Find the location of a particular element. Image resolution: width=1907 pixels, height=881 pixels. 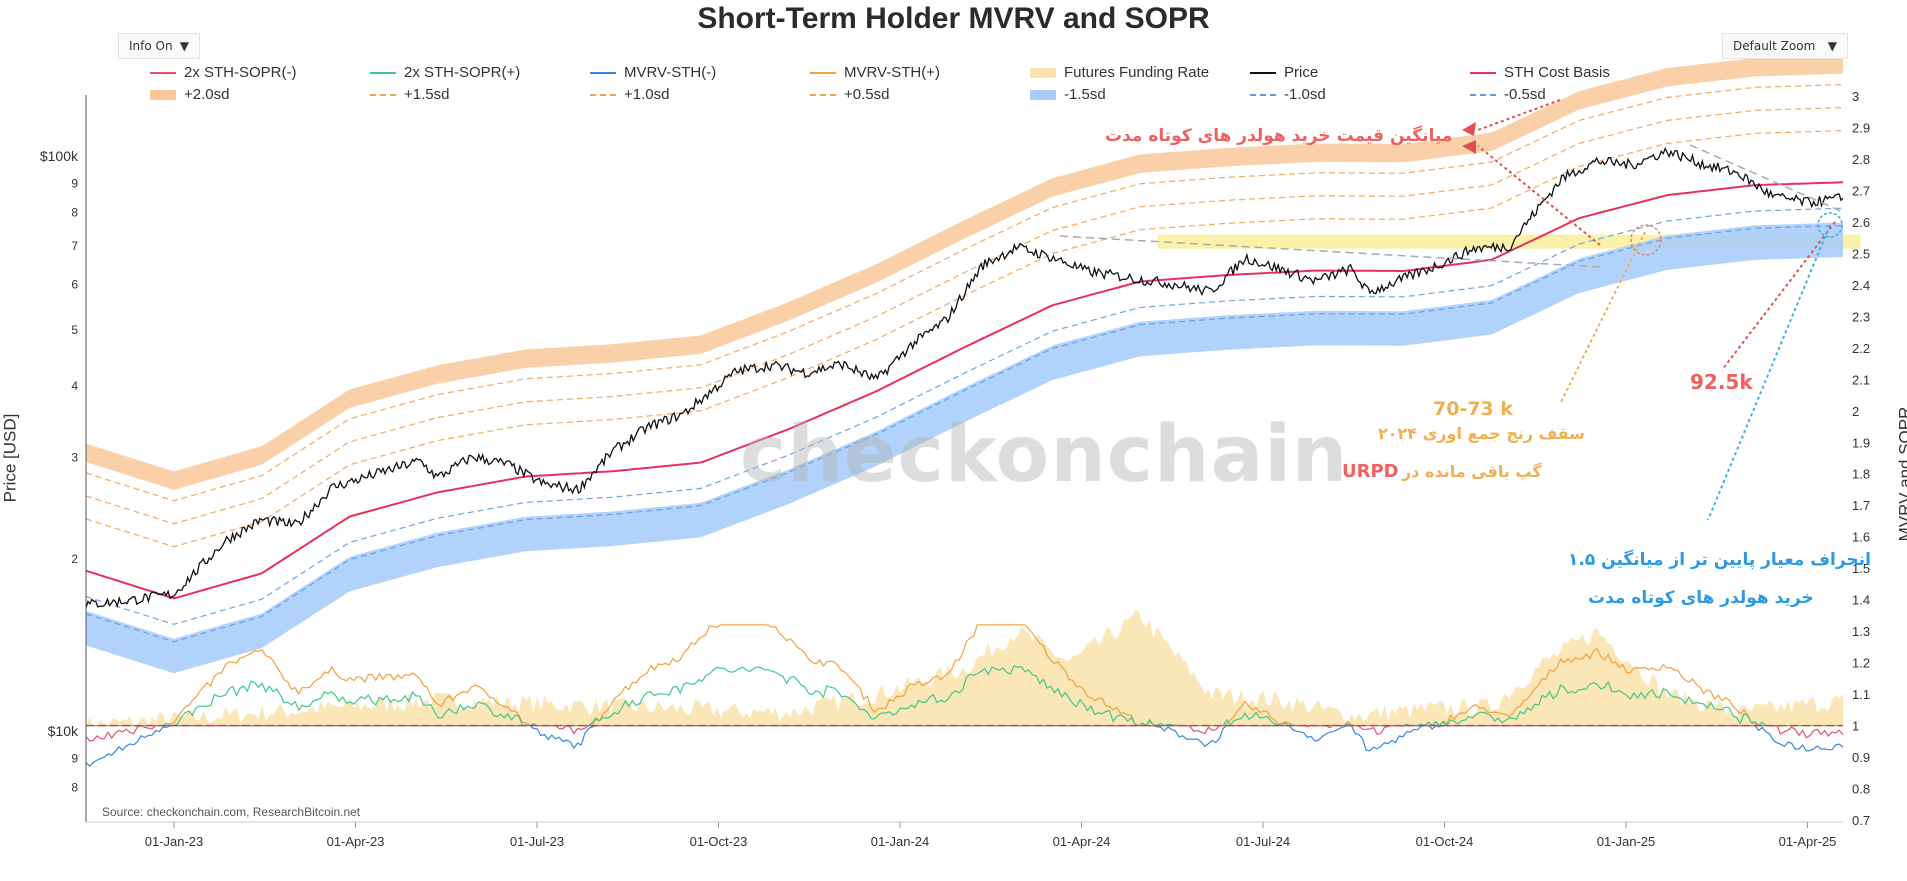

y-right-tick-label: 3 is located at coordinates (1855, 96).